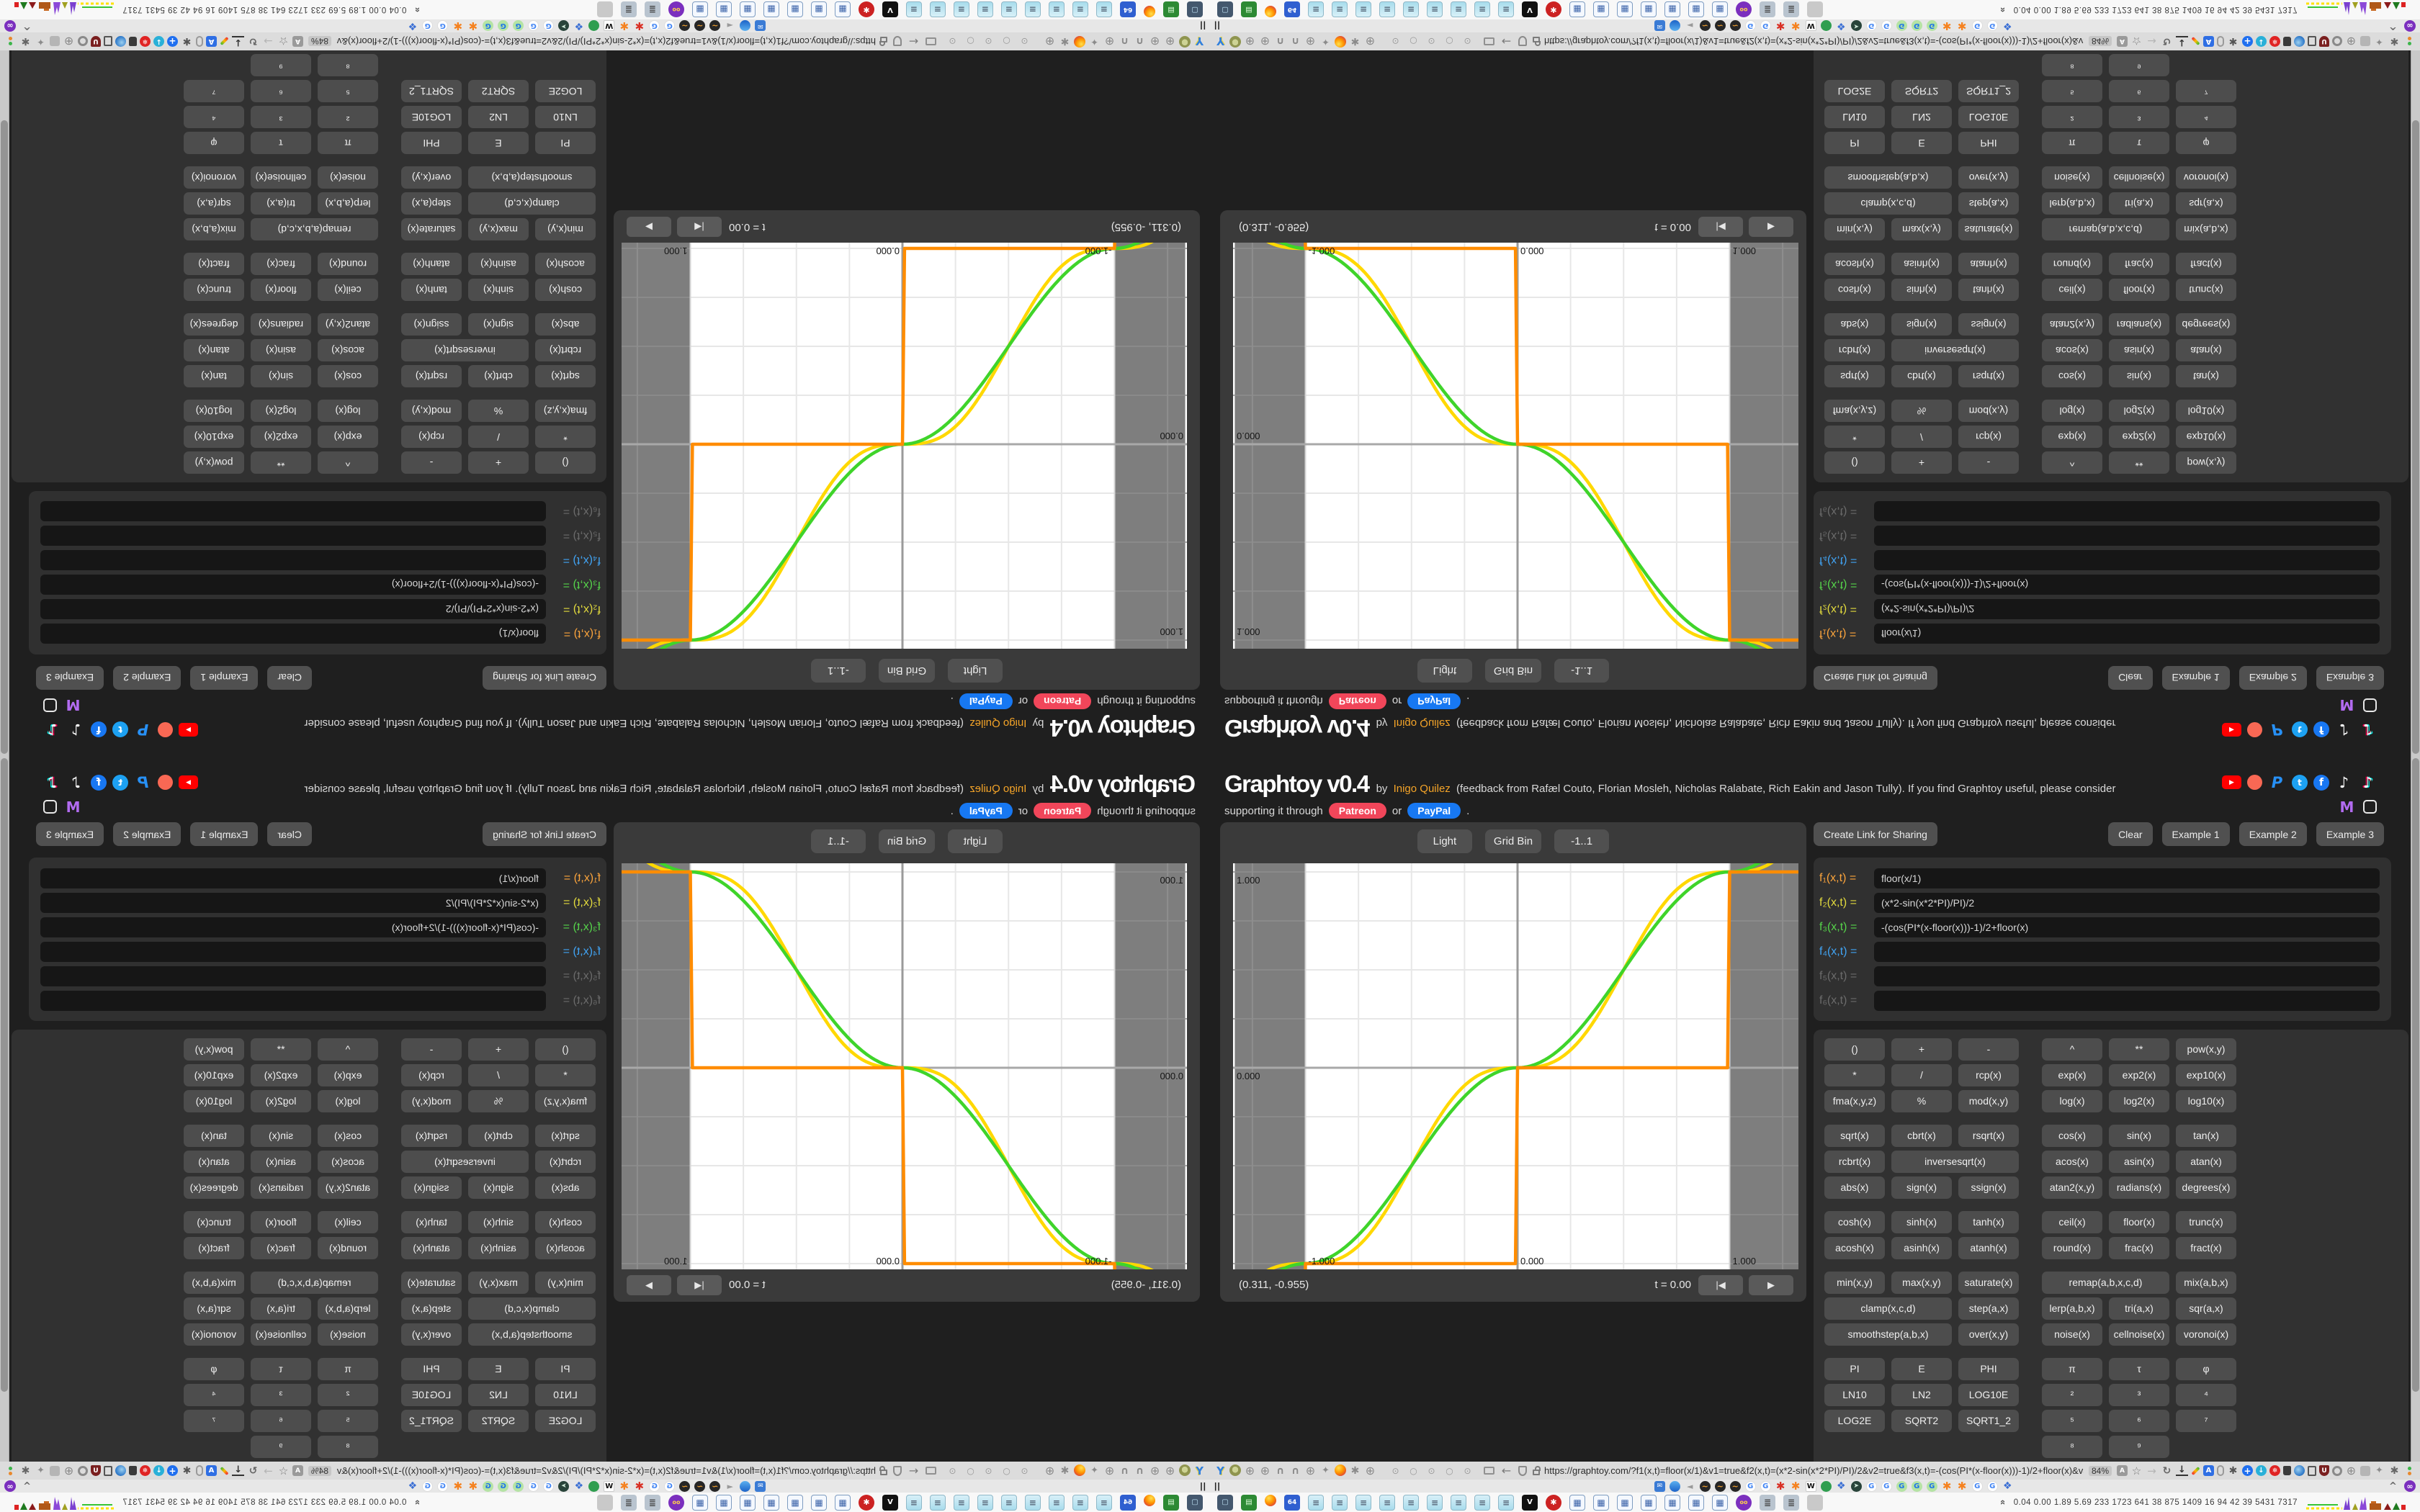 Image resolution: width=2420 pixels, height=1512 pixels. Describe the element at coordinates (214, 1101) in the screenshot. I see `fn-button-log10(x): log10(x)` at that location.